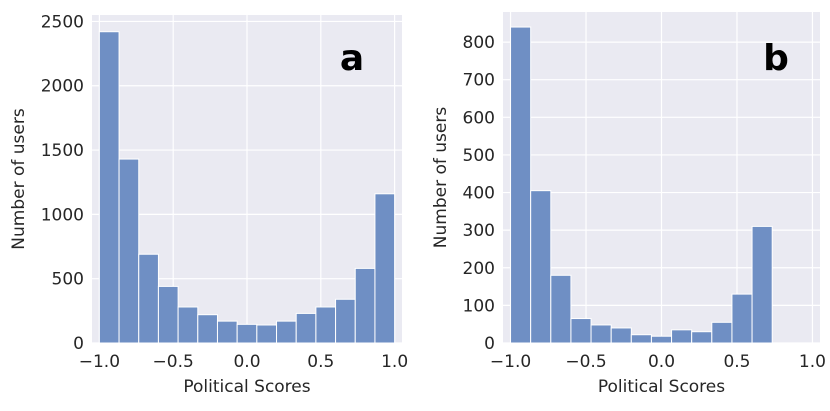 This screenshot has height=411, width=830. I want to click on y-tick-label: 200, so click(479, 269).